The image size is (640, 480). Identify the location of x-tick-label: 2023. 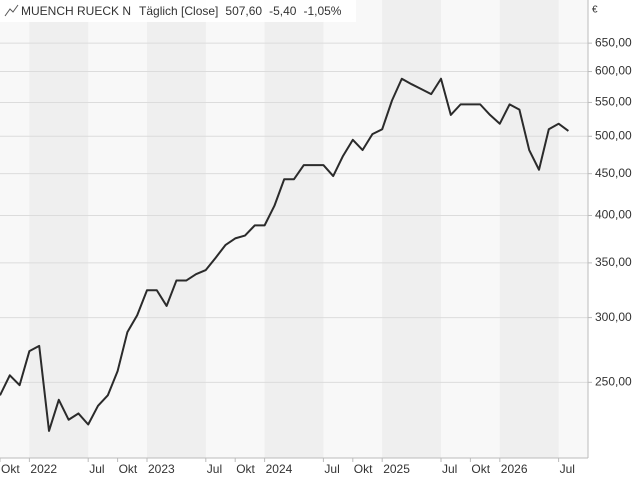
(161, 469).